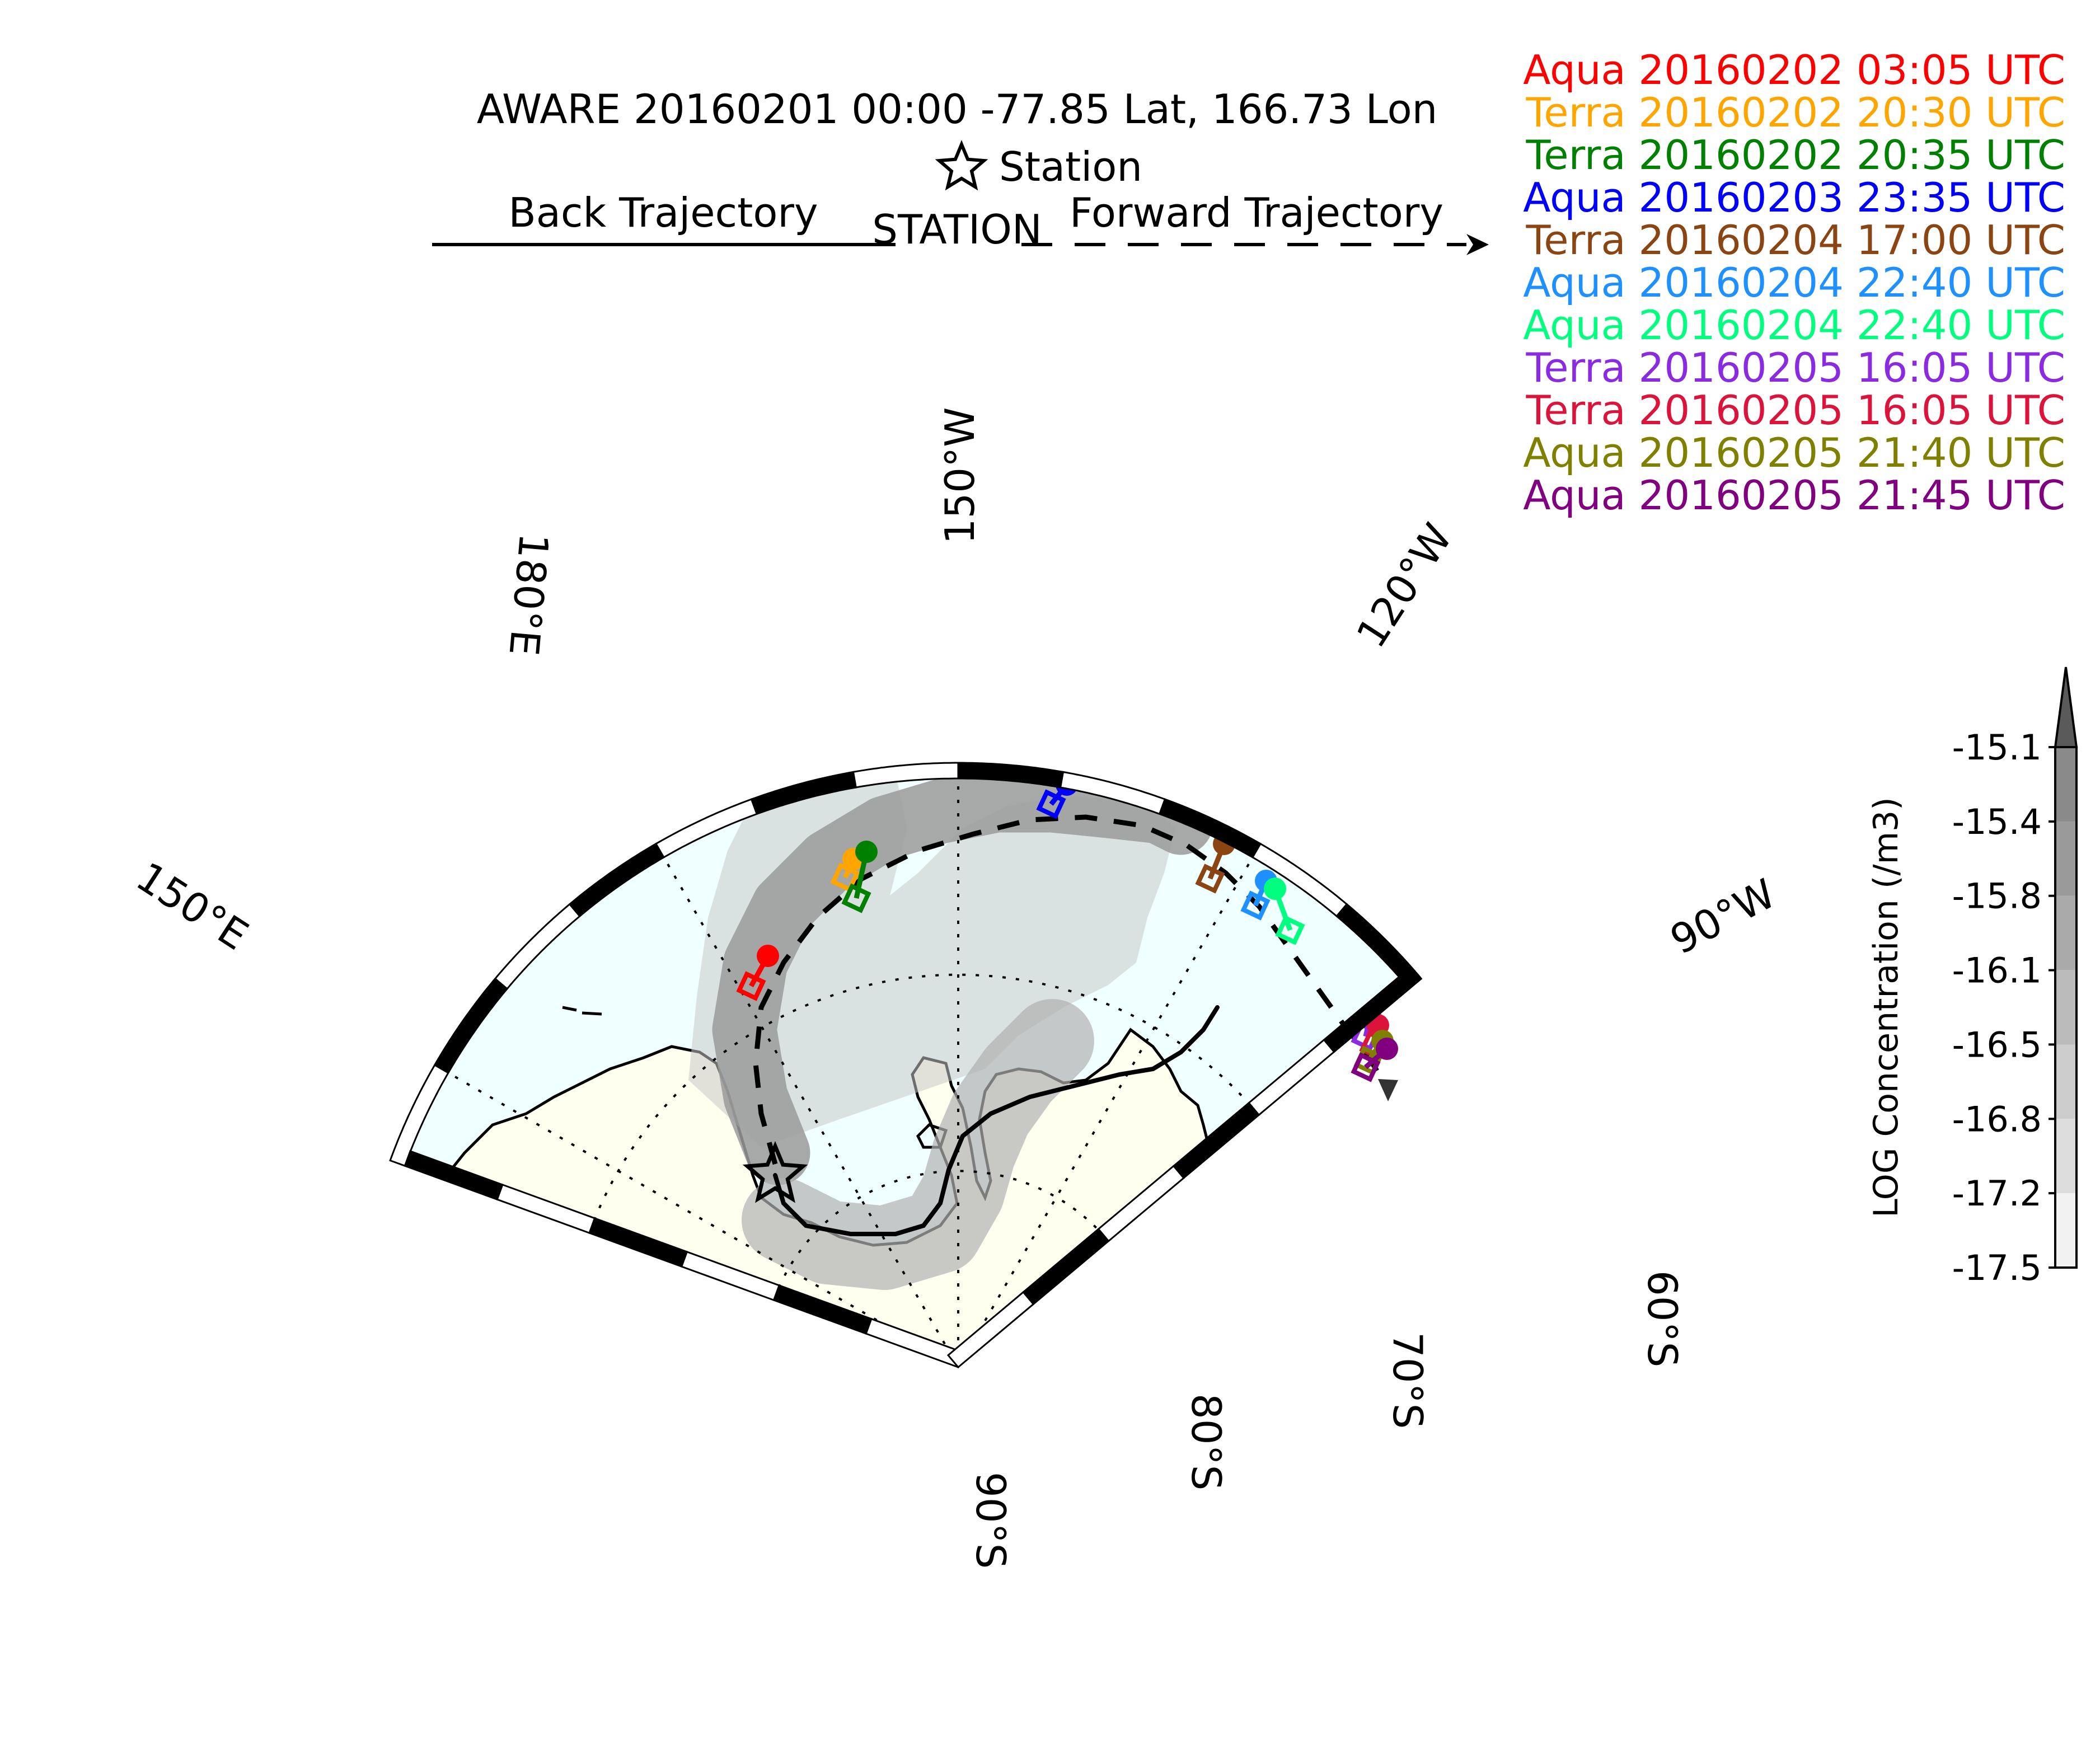 This screenshot has height=1750, width=2100. Describe the element at coordinates (1794, 496) in the screenshot. I see `overpass-legend-entry: Aqua 20160205 21:45 UTC` at that location.